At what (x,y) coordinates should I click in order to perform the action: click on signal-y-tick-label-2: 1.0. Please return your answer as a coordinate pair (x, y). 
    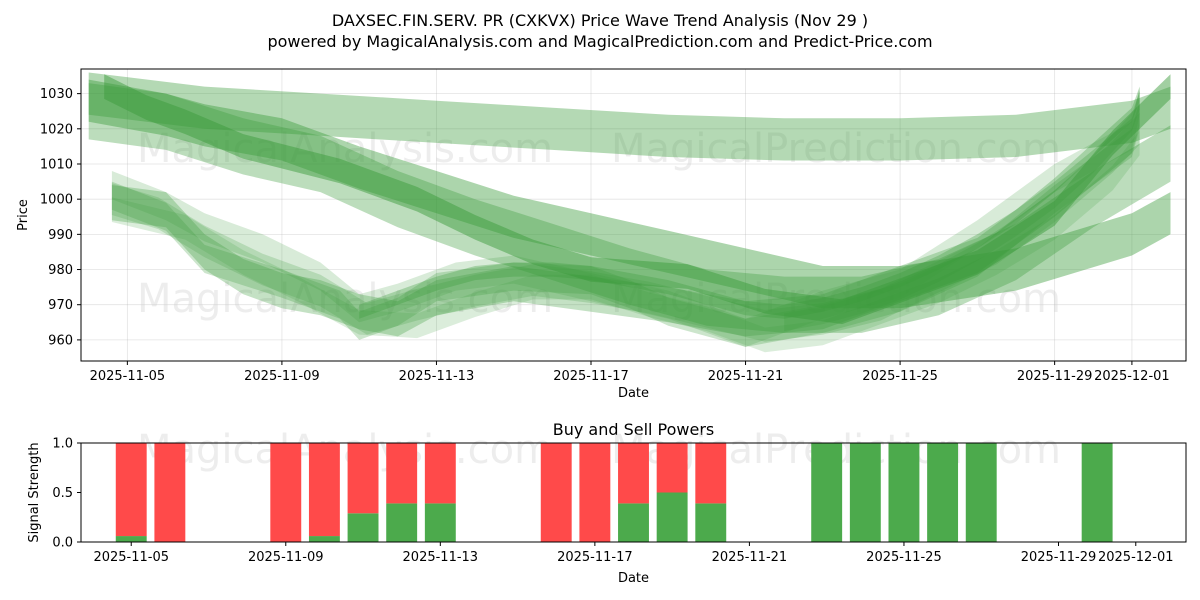
    Looking at the image, I should click on (62, 444).